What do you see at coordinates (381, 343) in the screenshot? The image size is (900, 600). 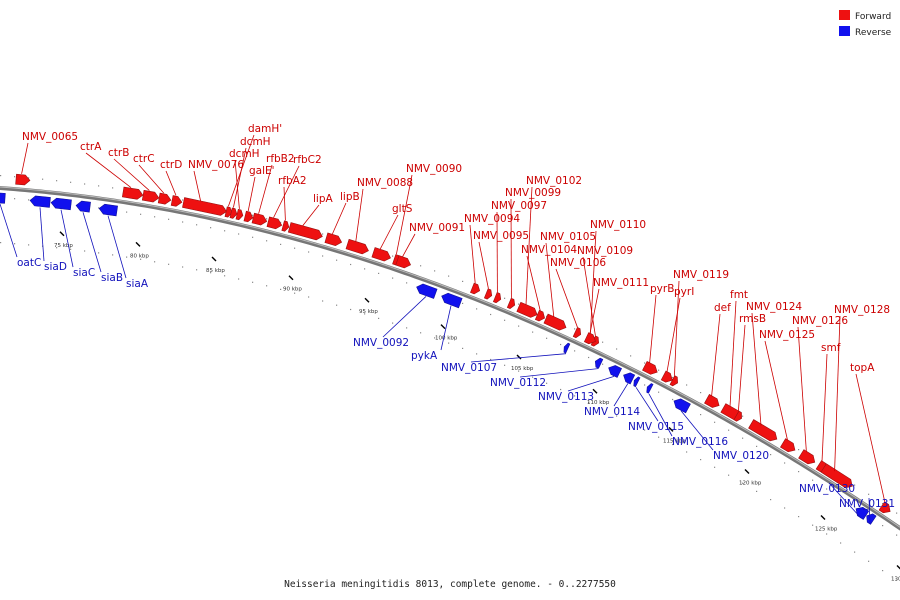 I see `reverse-gene-label: NMV_0092` at bounding box center [381, 343].